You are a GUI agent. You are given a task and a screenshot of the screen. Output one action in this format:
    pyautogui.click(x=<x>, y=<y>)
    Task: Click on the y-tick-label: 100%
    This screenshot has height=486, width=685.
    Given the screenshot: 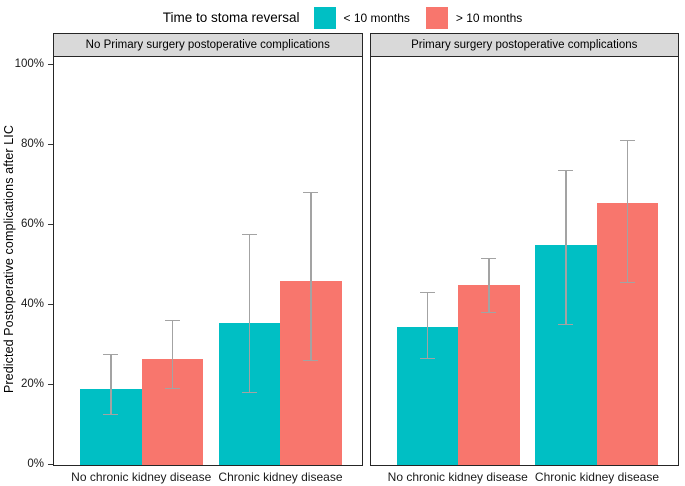 What is the action you would take?
    pyautogui.click(x=29, y=63)
    